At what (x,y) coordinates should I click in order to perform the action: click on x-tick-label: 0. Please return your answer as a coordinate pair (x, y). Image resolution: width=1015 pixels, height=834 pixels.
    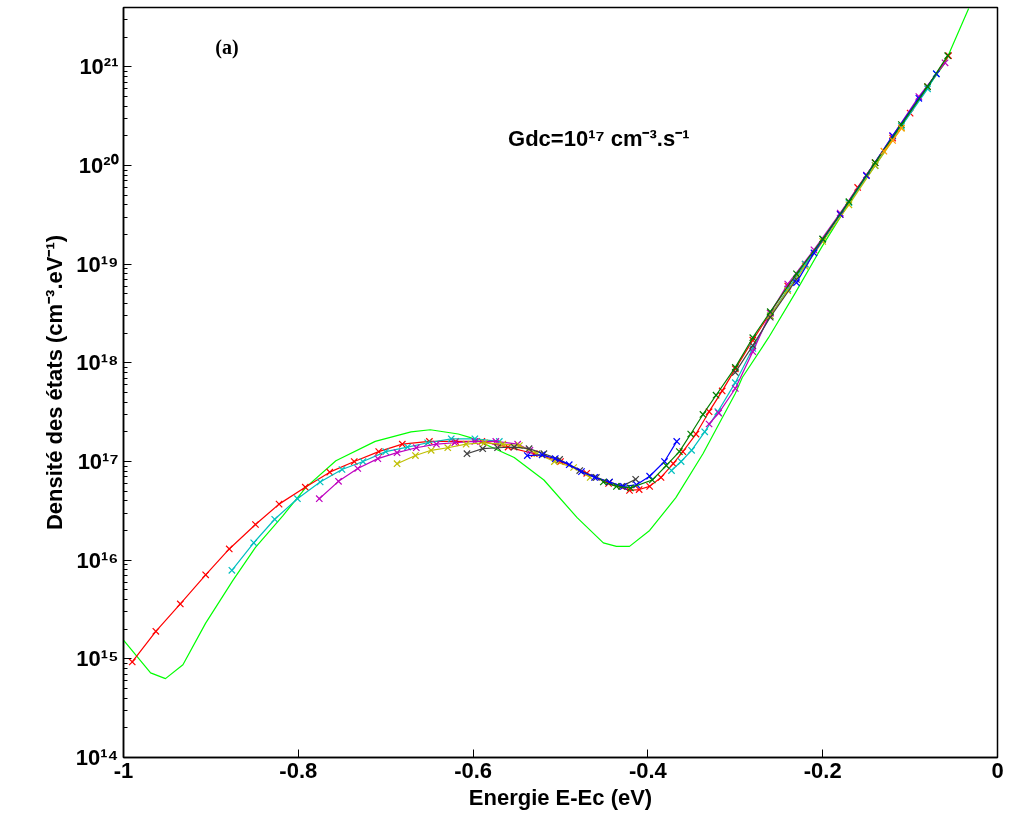
    Looking at the image, I should click on (997, 770).